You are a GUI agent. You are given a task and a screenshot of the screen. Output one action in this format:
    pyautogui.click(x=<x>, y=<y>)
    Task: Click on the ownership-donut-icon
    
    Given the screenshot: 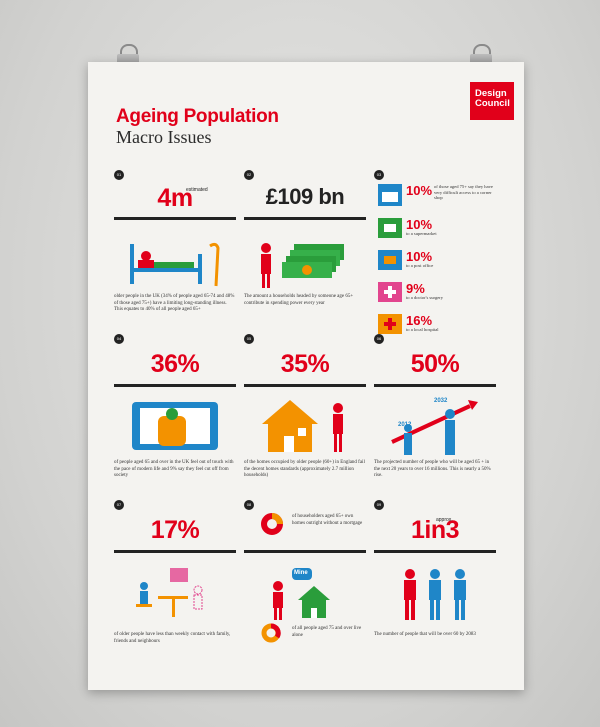 What is the action you would take?
    pyautogui.click(x=272, y=524)
    